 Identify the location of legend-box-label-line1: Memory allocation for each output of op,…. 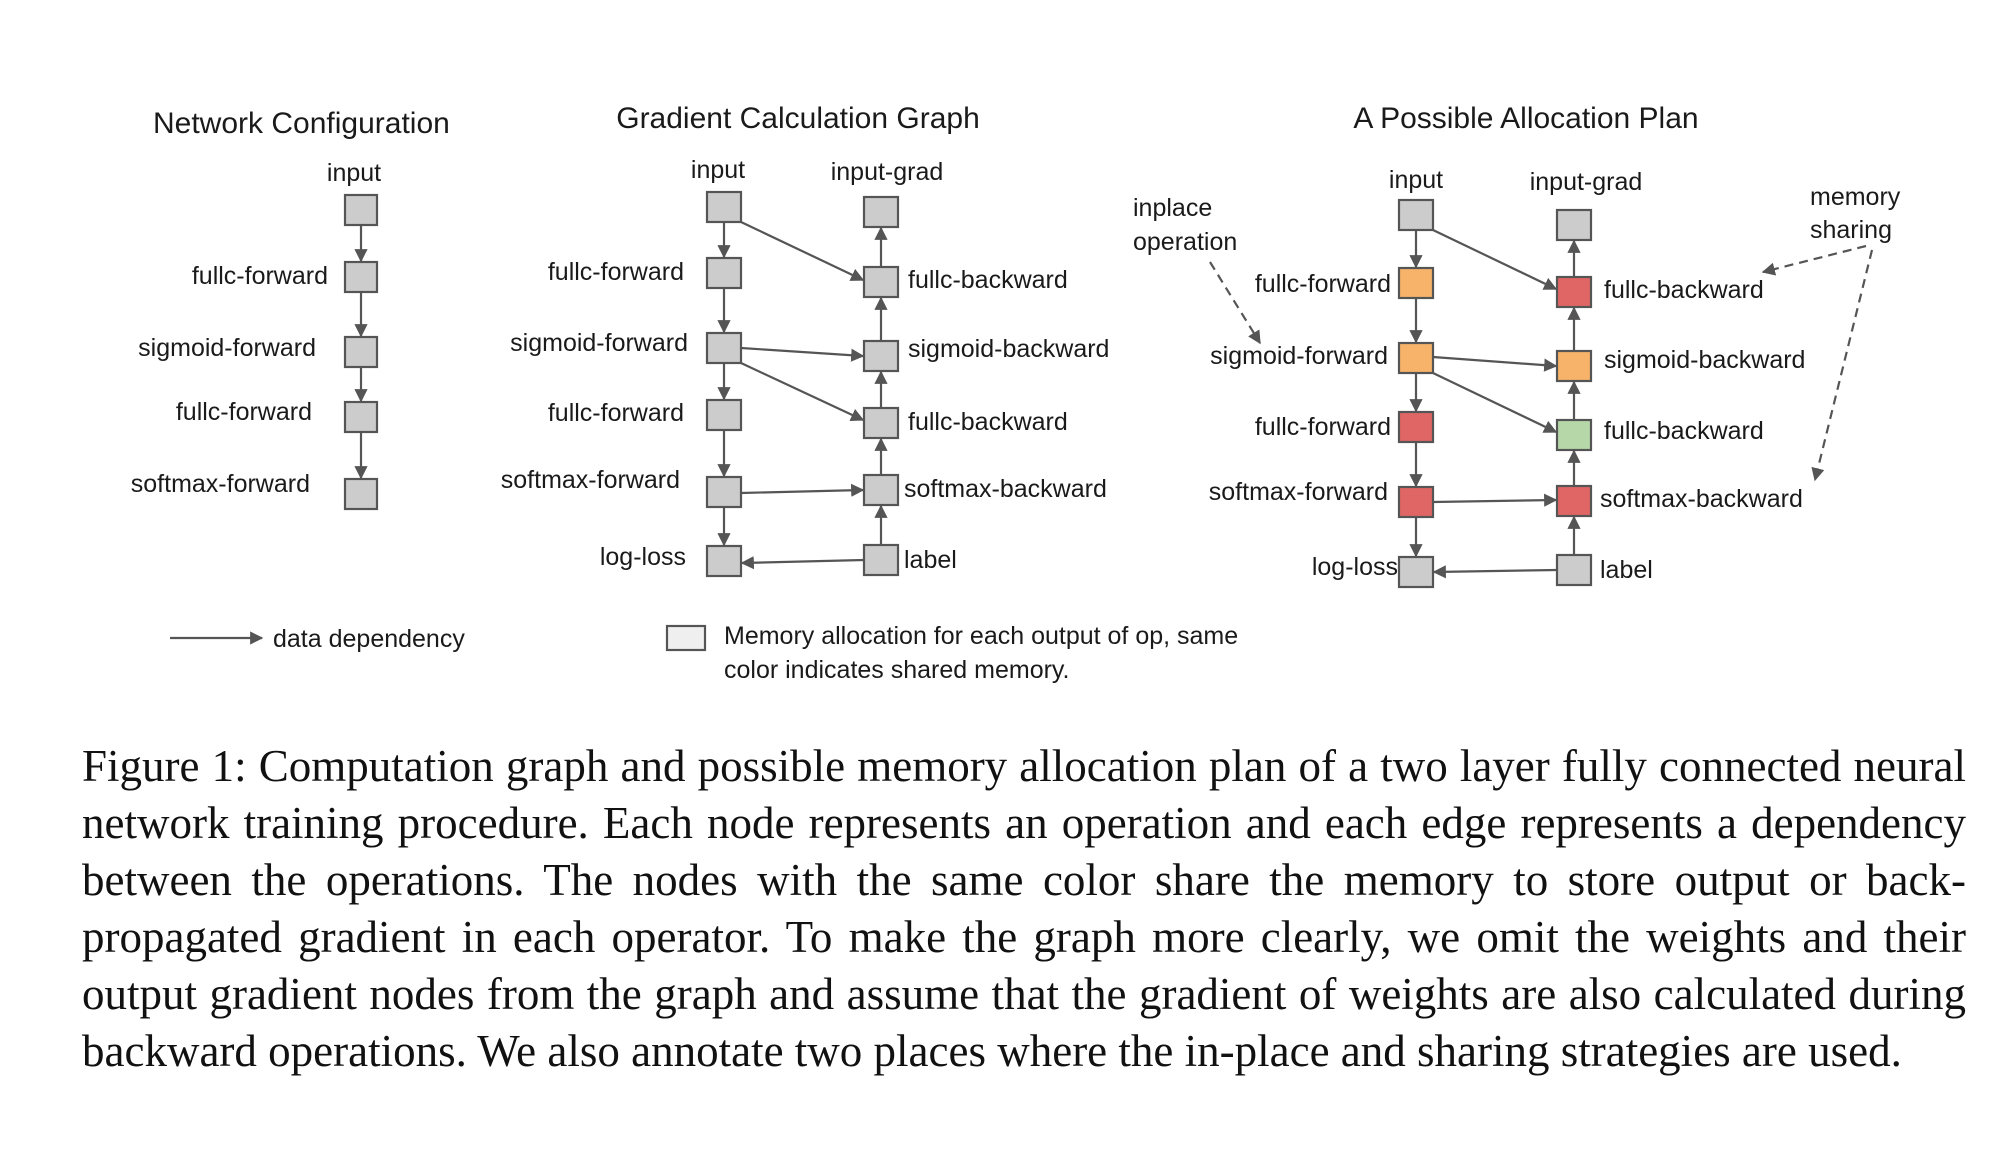
(981, 636).